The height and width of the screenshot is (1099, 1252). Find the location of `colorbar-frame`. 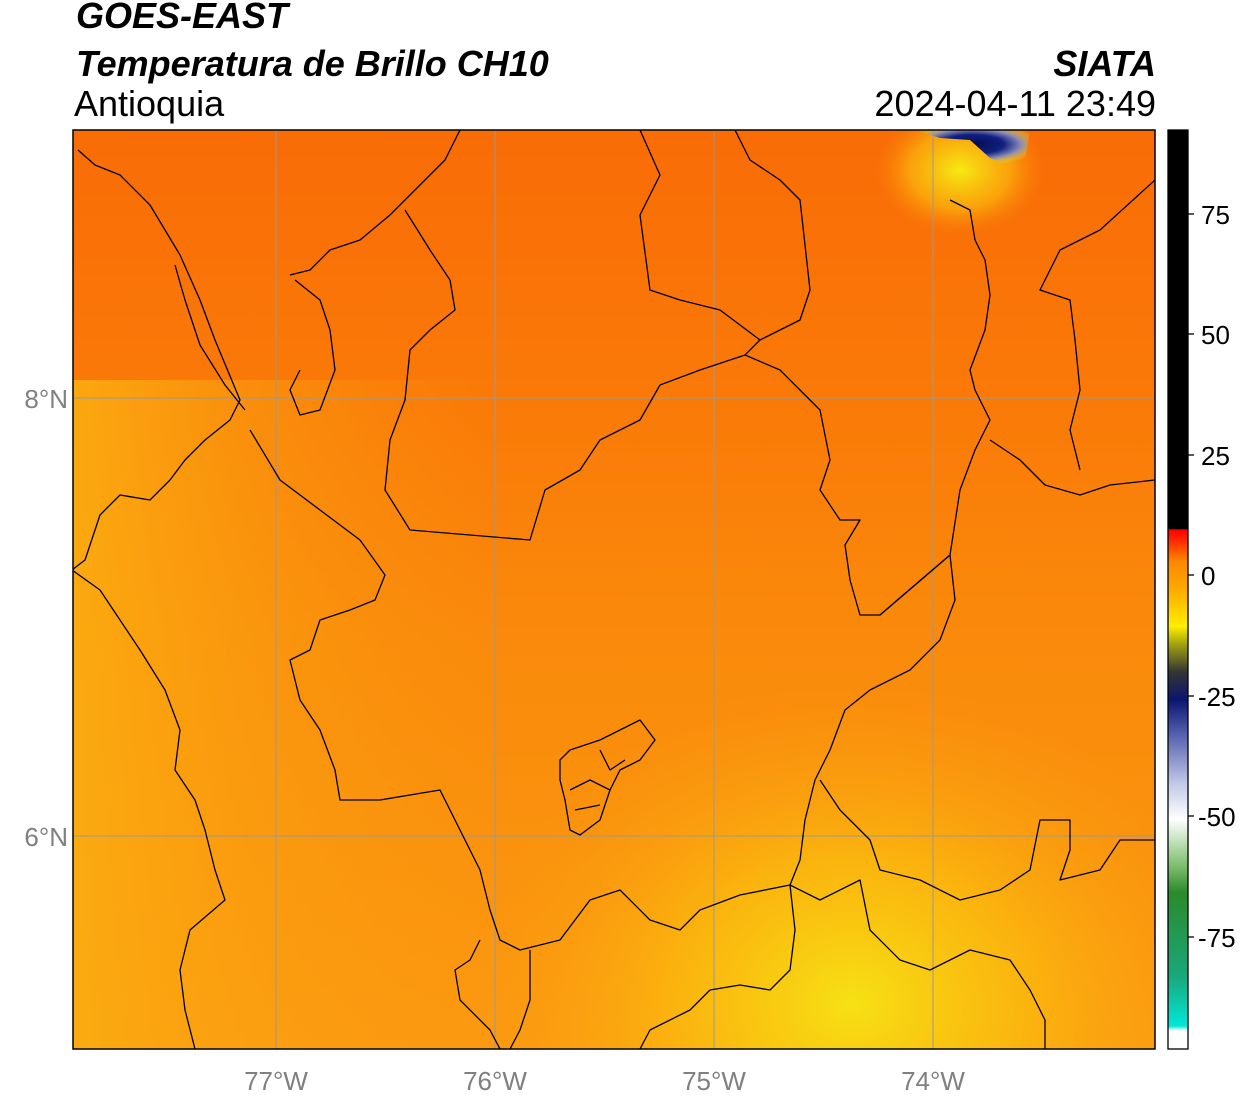

colorbar-frame is located at coordinates (1178, 589).